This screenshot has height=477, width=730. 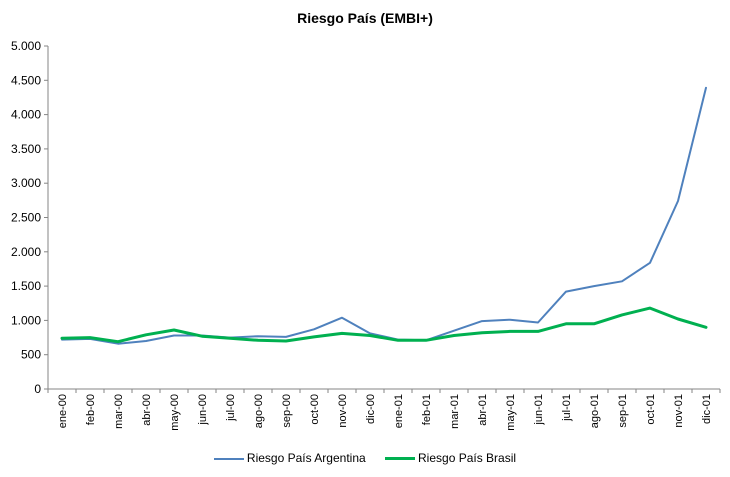 I want to click on legend-item-argentina: Riesgo País Argentina, so click(x=289, y=457).